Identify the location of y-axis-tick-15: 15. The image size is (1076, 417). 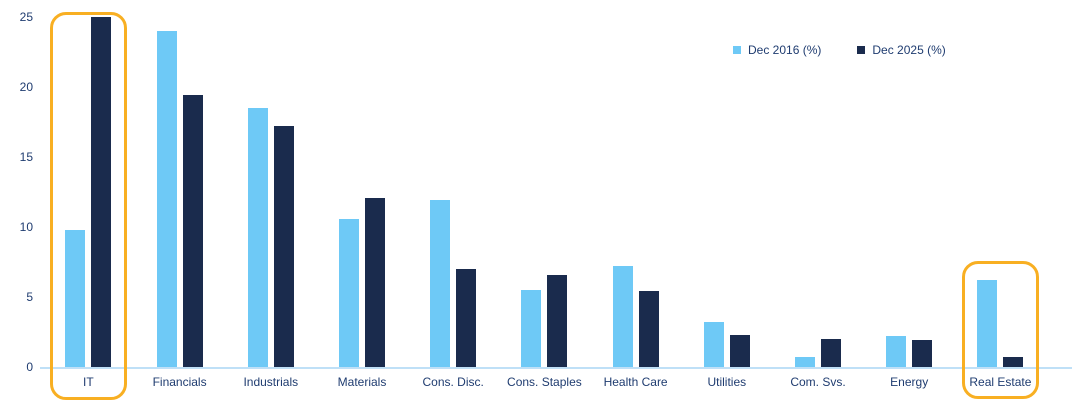
(26, 157).